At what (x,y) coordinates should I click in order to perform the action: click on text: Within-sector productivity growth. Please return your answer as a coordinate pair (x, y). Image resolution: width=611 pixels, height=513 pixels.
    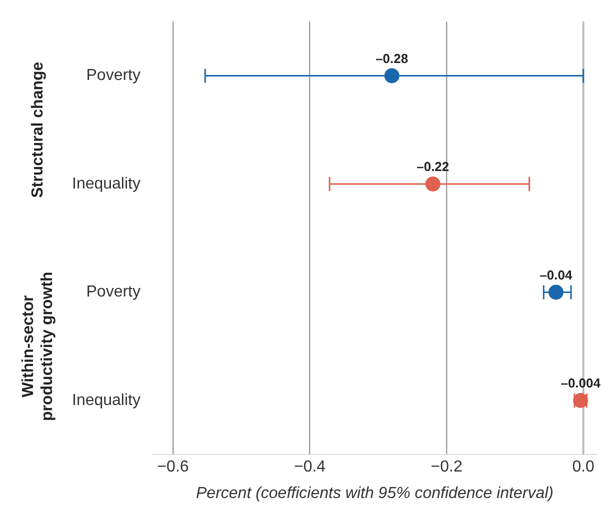
    Looking at the image, I should click on (38, 347).